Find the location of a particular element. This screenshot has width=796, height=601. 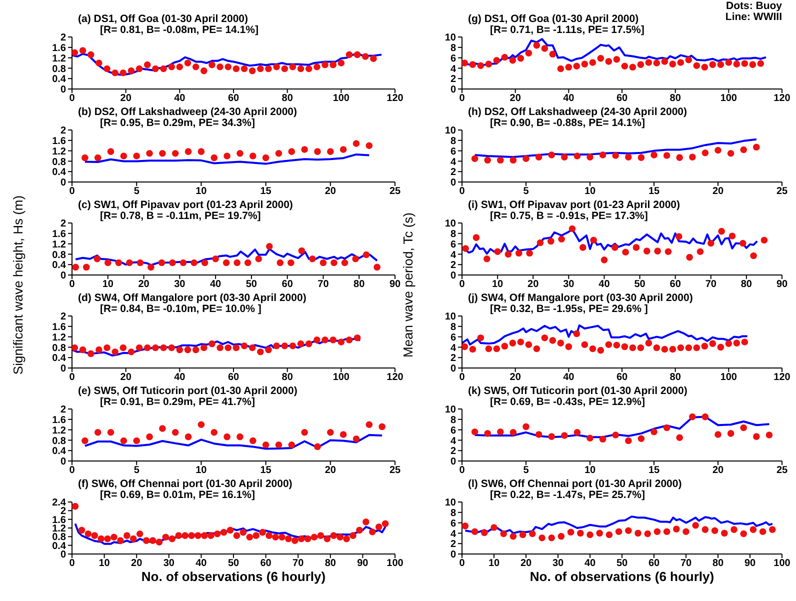

chart-title: (h) DS2, Off Lakshadweep (24-30 April 2000) is located at coordinates (578, 112).